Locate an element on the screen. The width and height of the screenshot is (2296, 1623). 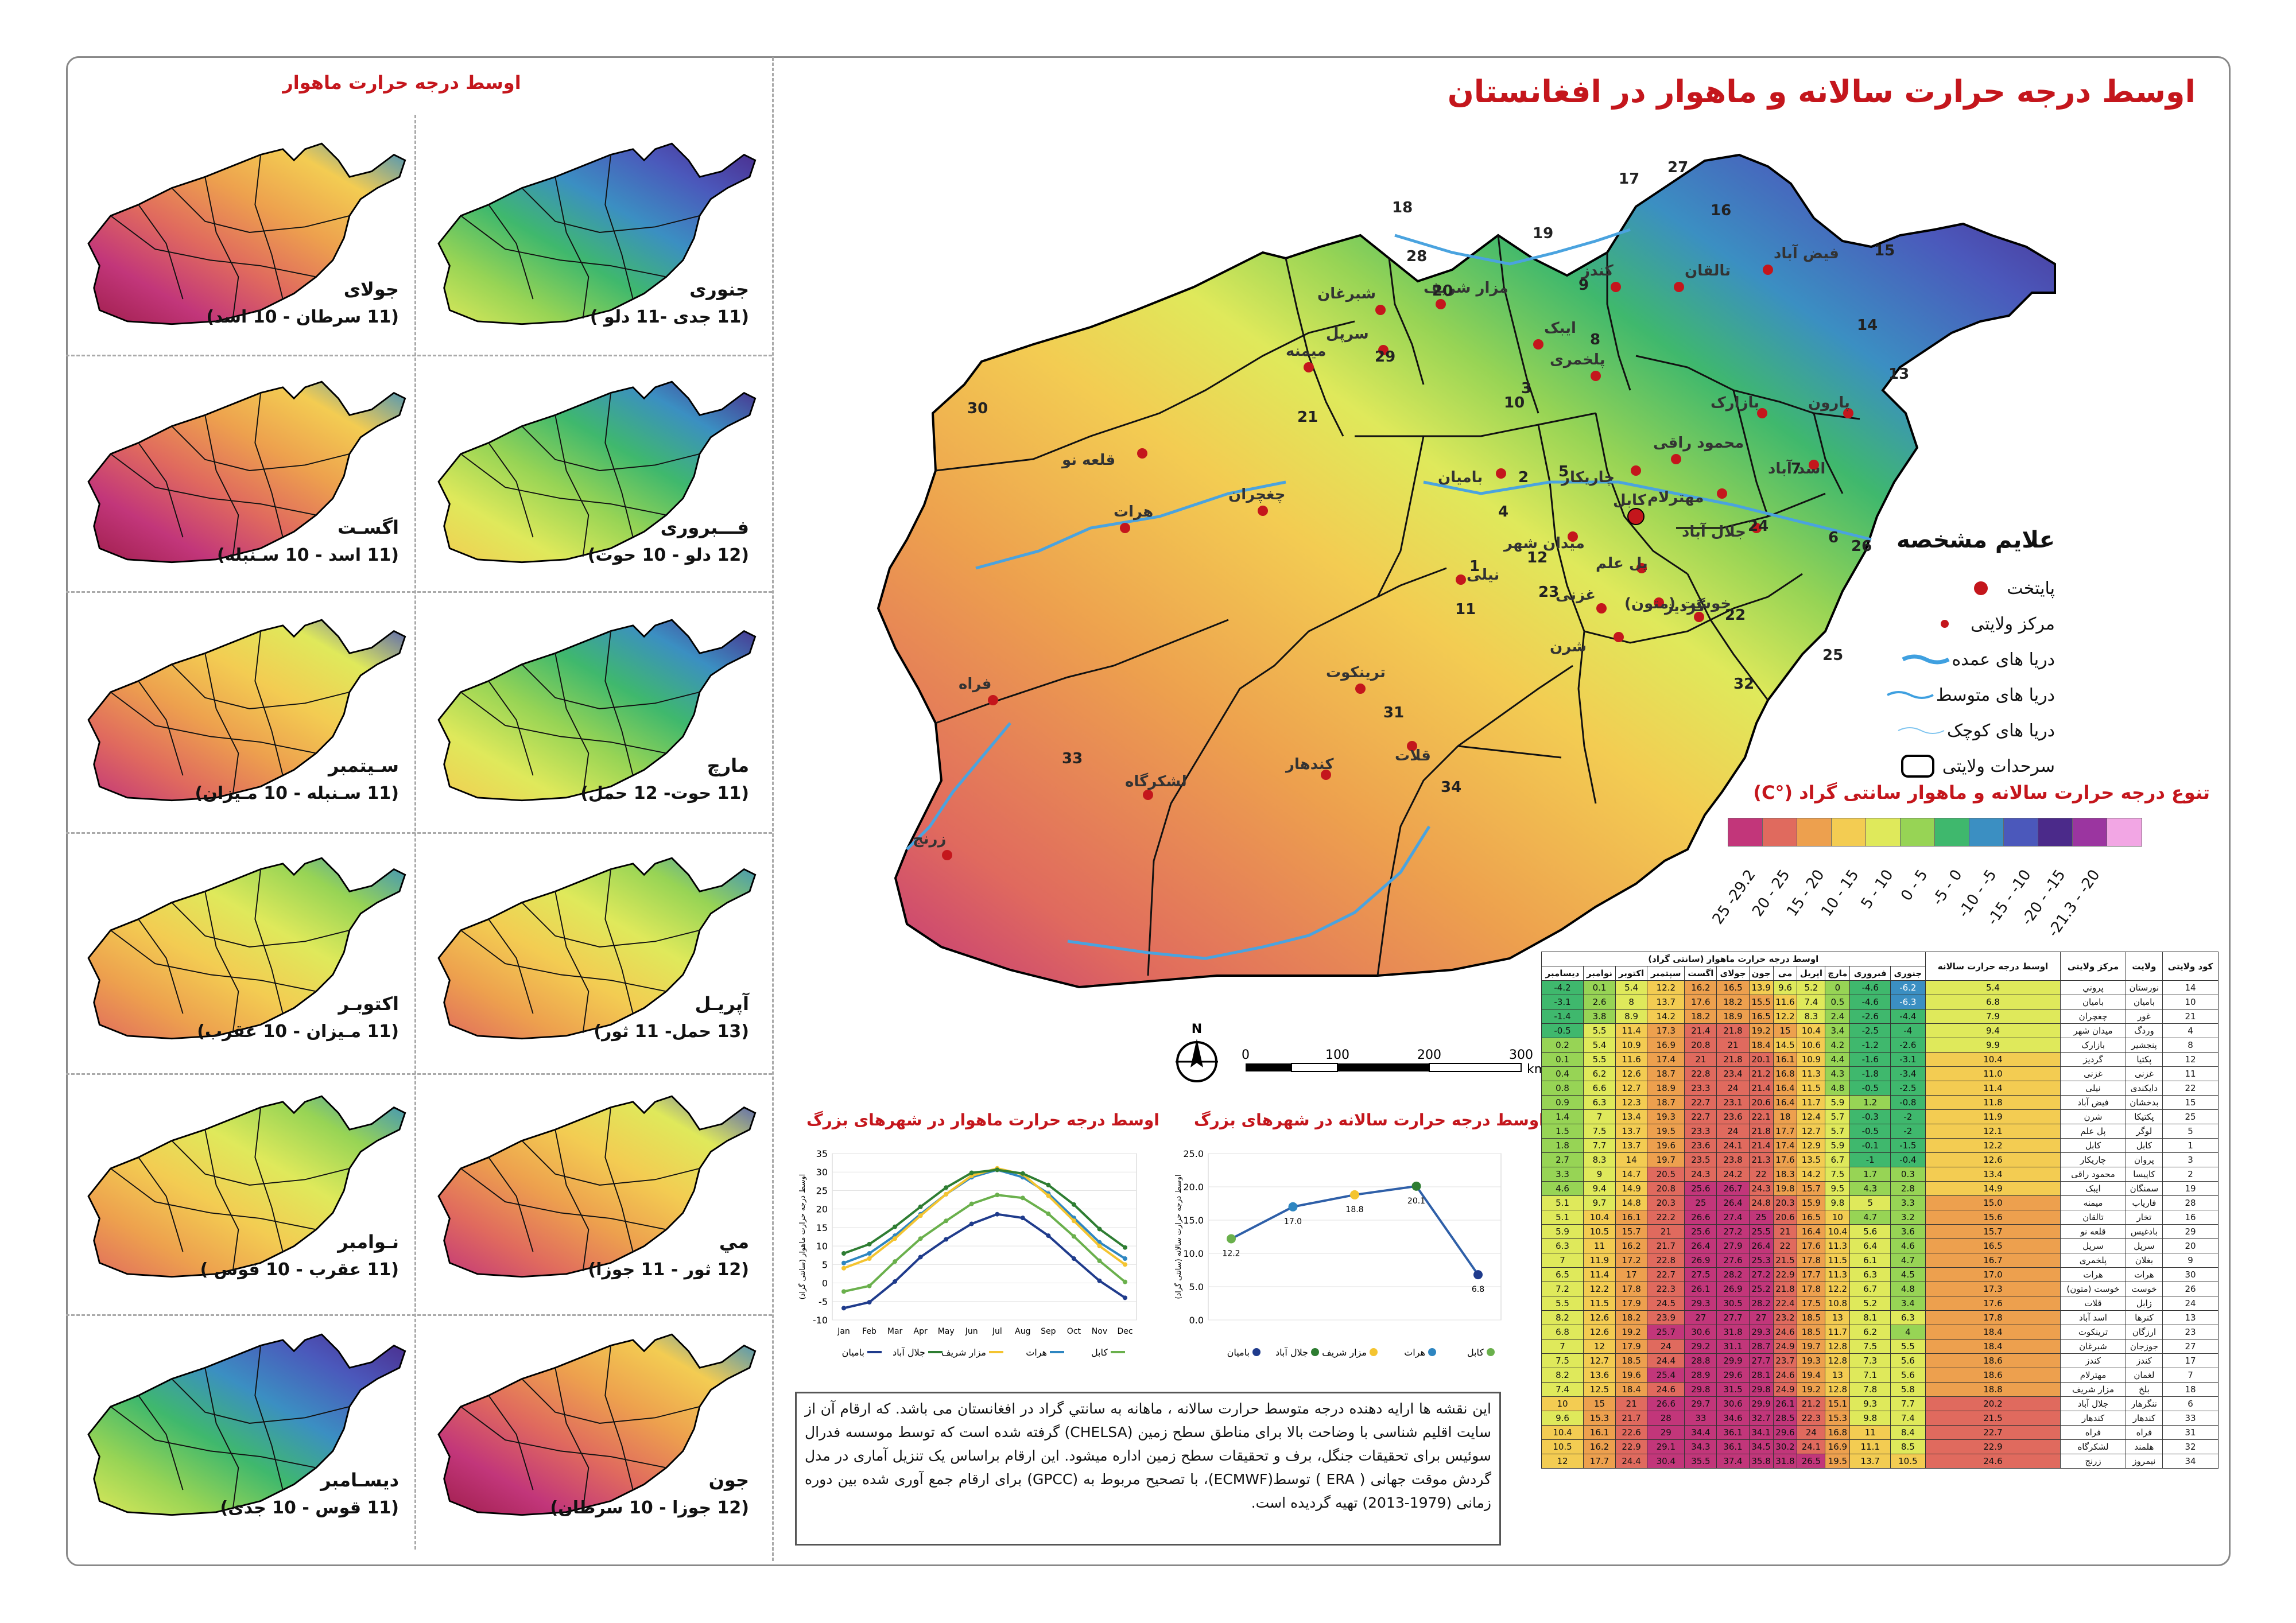
table-cell: پکتيا is located at coordinates (2144, 1059).